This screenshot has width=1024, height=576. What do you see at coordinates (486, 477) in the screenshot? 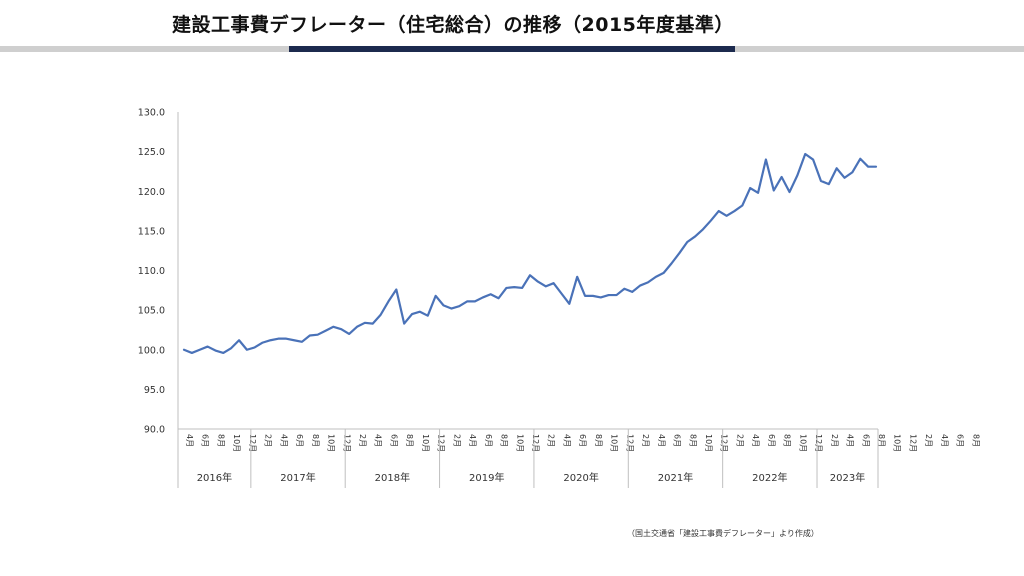
I see `x-year-label: 2019年` at bounding box center [486, 477].